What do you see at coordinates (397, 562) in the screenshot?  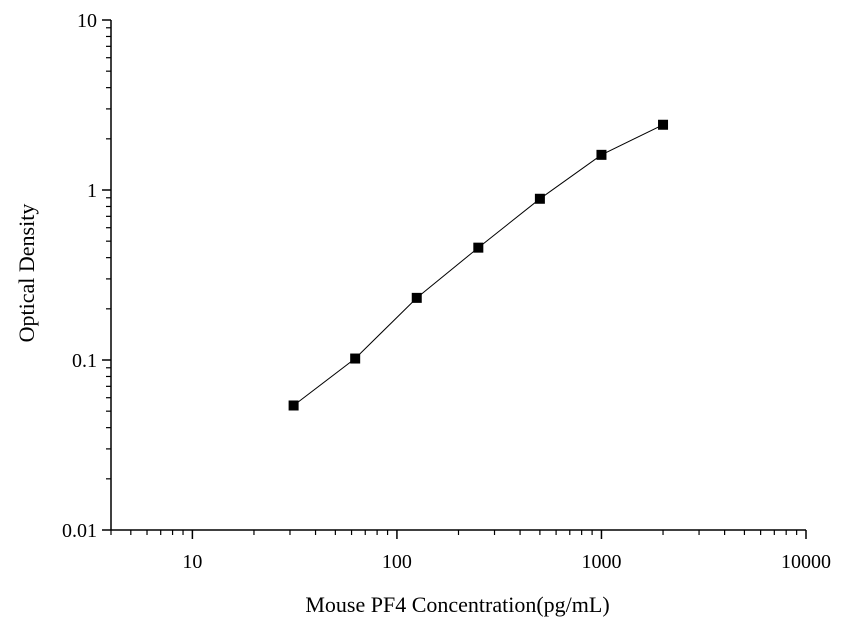 I see `x-tick-label: 100` at bounding box center [397, 562].